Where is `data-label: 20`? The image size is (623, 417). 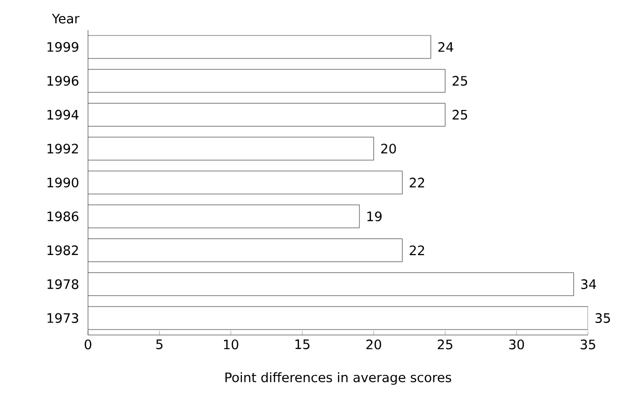
data-label: 20 is located at coordinates (388, 149).